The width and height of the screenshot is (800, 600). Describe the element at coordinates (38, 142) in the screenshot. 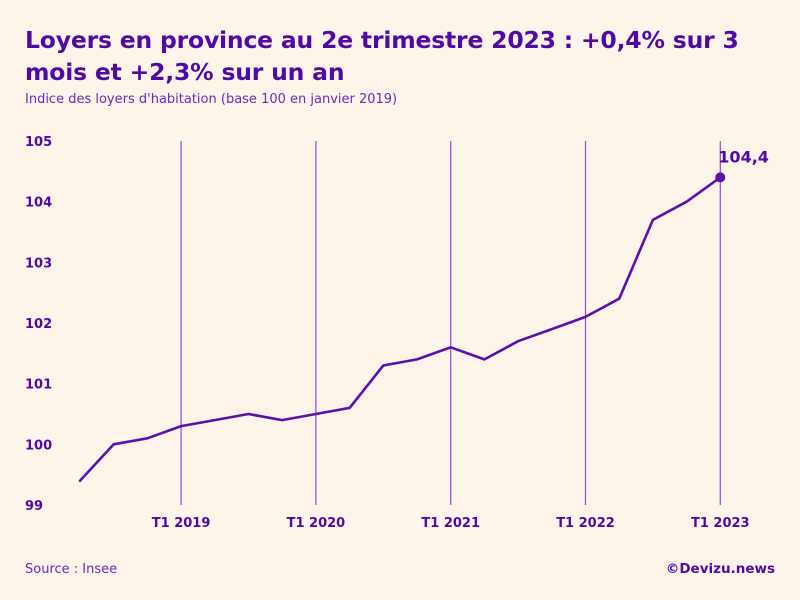

I see `y-tick-label: 105` at that location.